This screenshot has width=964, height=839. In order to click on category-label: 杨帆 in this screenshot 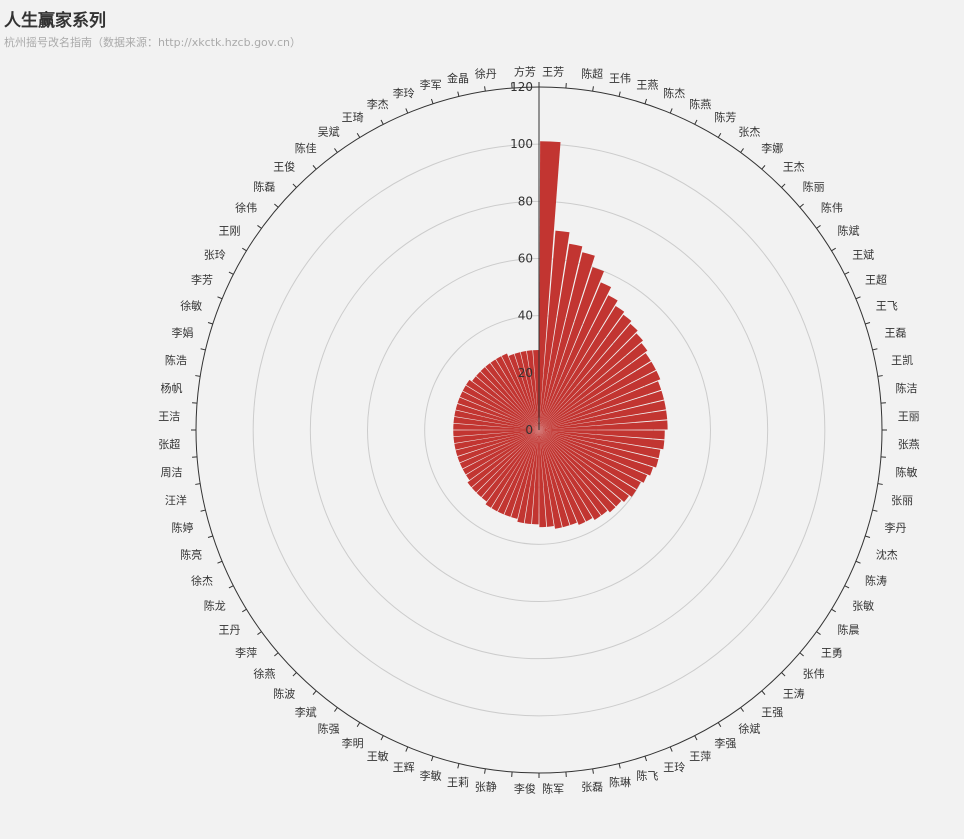, I will do `click(172, 388)`.